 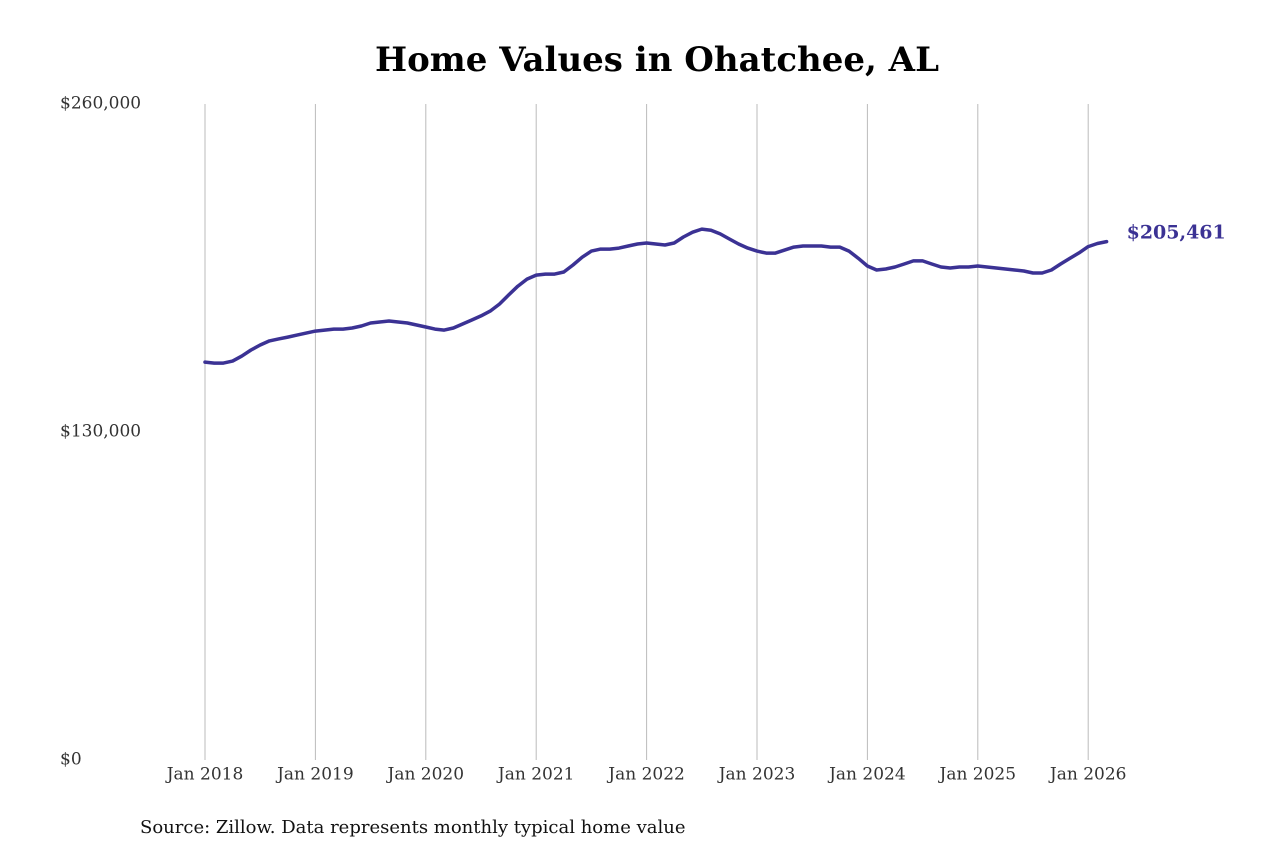 What do you see at coordinates (657, 60) in the screenshot?
I see `chart-title: Home Values in Ohatchee, AL` at bounding box center [657, 60].